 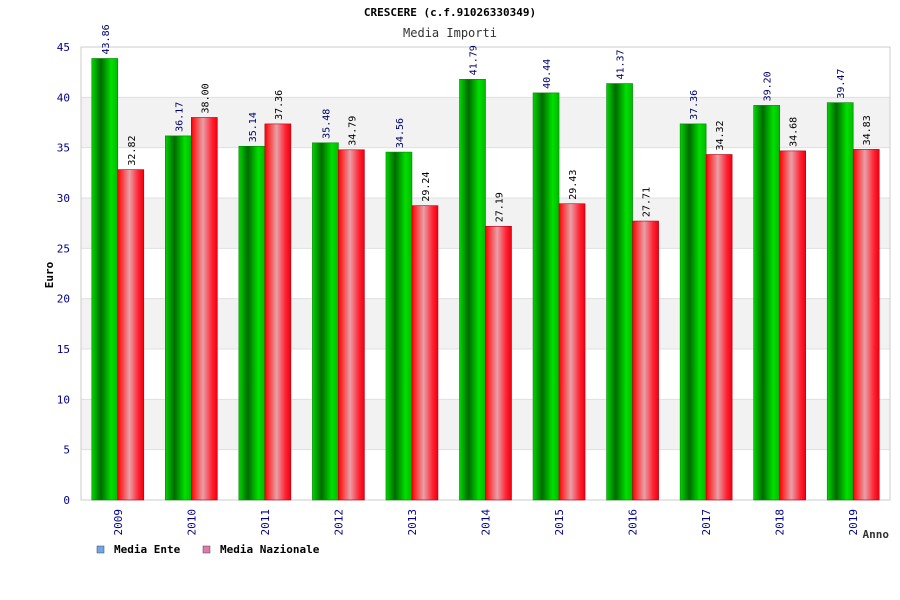 I want to click on bar-media-nazionale-2019, so click(x=866, y=325).